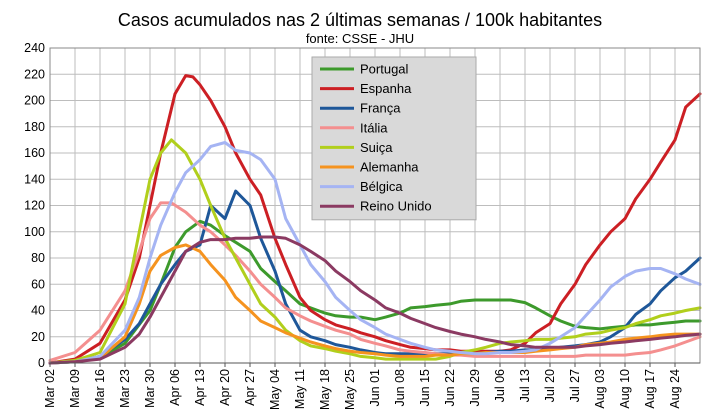  I want to click on x-tick-label: Jun 01, so click(375, 388).